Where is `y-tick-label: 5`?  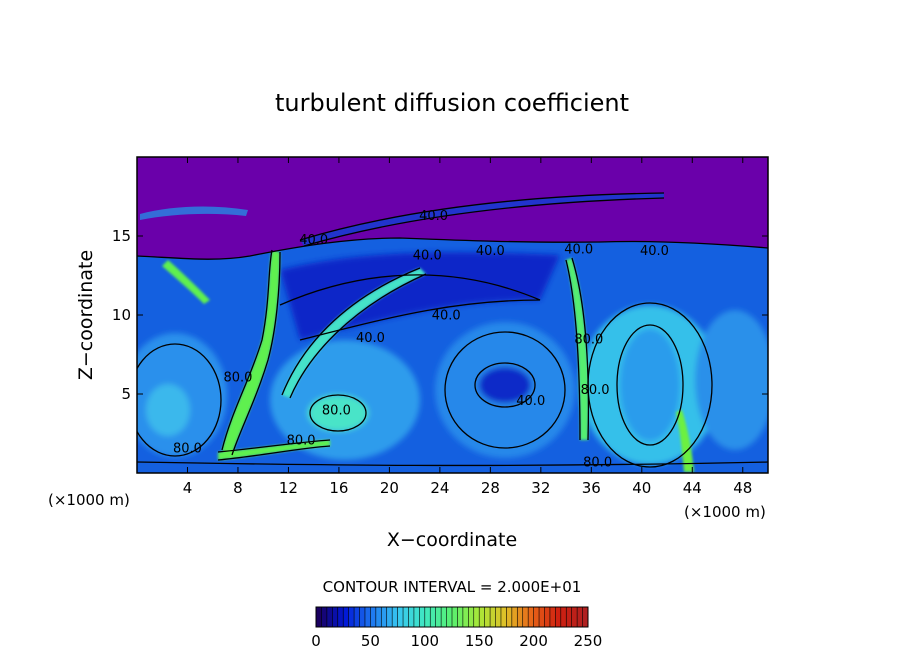
y-tick-label: 5 is located at coordinates (126, 394).